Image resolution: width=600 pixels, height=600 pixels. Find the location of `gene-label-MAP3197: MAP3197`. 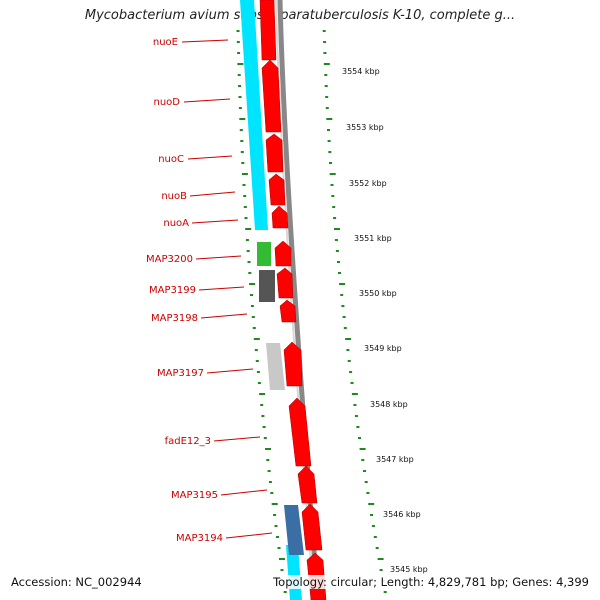

gene-label-MAP3197: MAP3197 is located at coordinates (180, 373).